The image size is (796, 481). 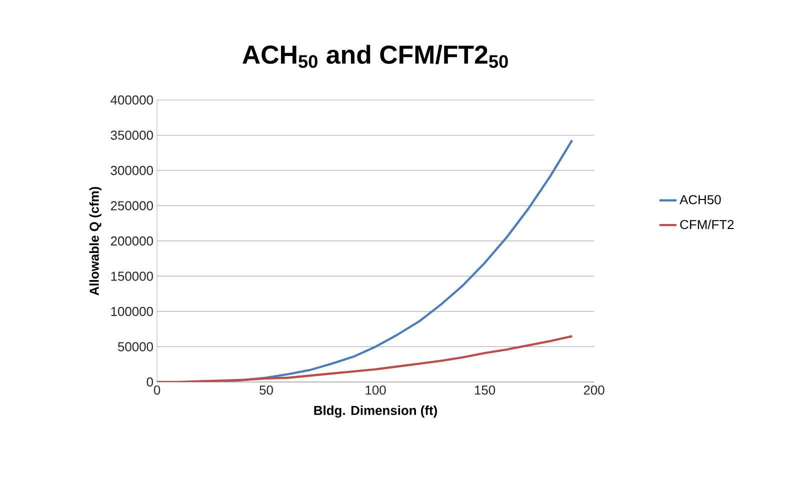 What do you see at coordinates (266, 390) in the screenshot?
I see `x-tick-label: 50` at bounding box center [266, 390].